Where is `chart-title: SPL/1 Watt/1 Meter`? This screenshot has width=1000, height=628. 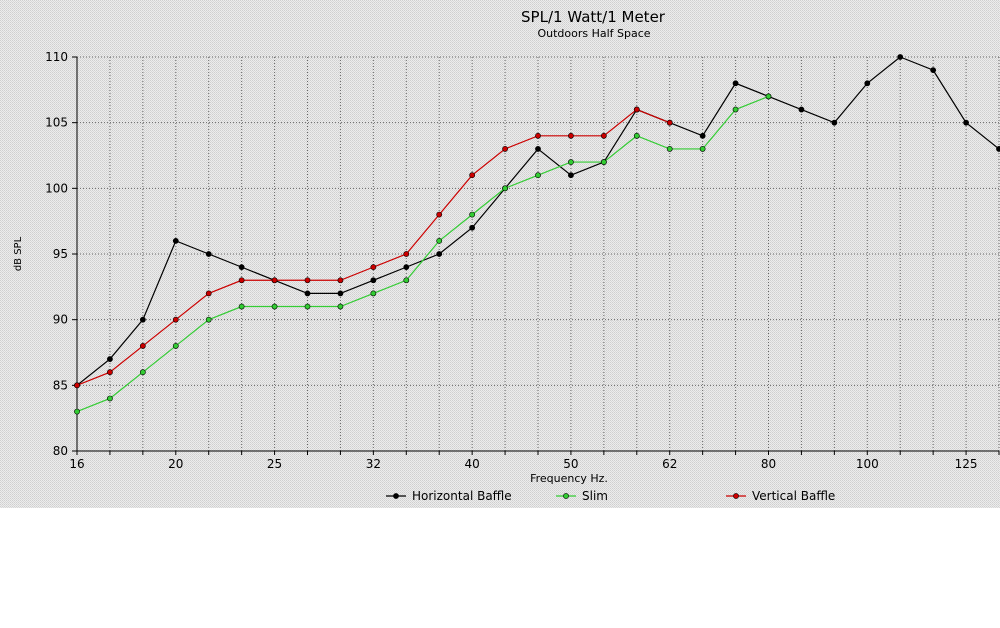 chart-title: SPL/1 Watt/1 Meter is located at coordinates (593, 17).